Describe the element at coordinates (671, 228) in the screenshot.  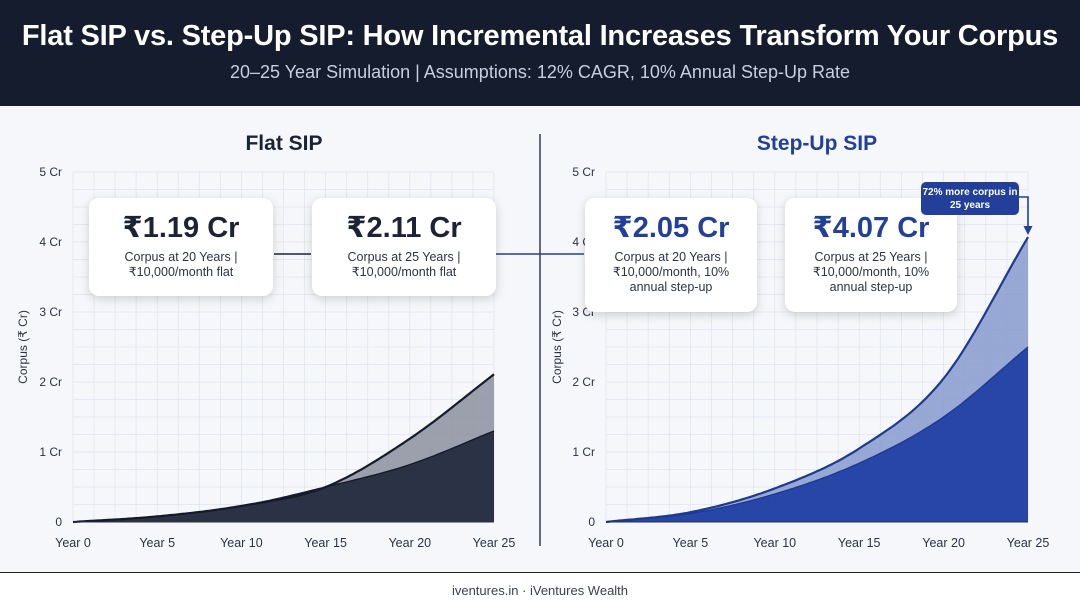
I see `stepup-20yr-value: ₹2.05 Cr` at that location.